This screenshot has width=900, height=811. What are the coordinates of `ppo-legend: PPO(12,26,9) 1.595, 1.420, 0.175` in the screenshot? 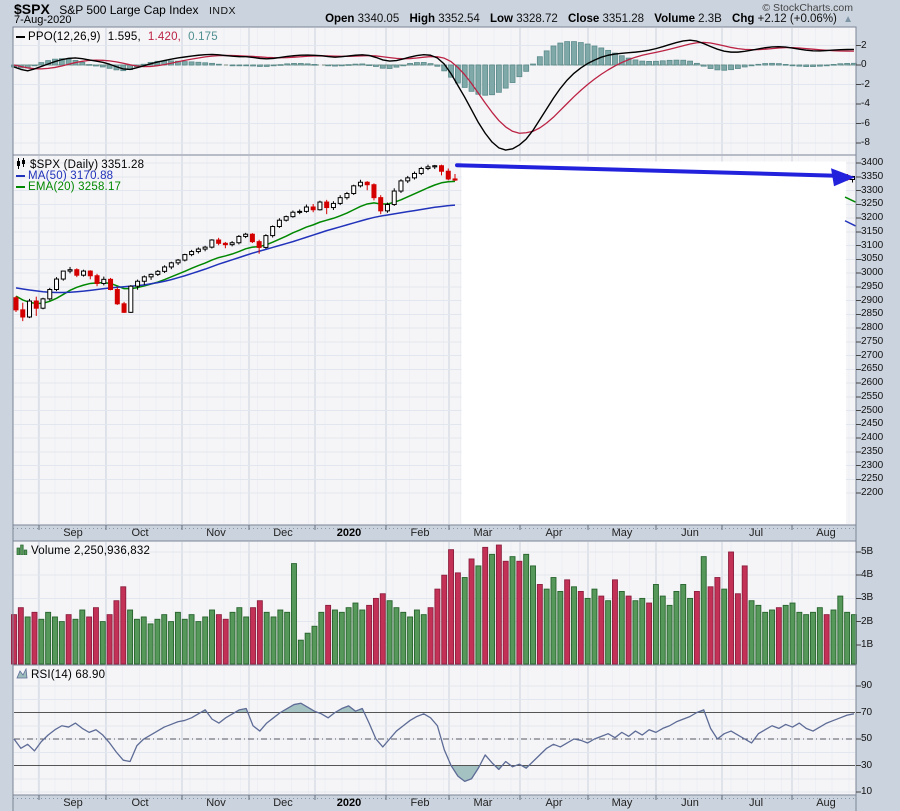 It's located at (117, 37).